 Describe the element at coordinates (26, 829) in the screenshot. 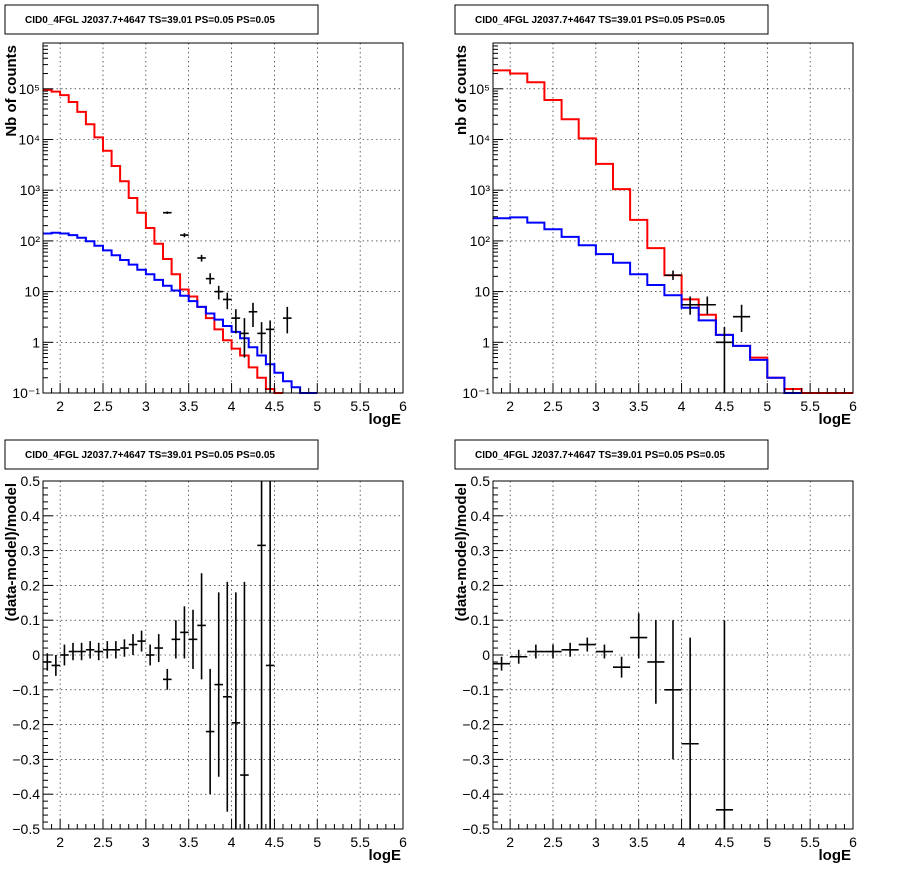

I see `y-tick-label: −0.5` at that location.